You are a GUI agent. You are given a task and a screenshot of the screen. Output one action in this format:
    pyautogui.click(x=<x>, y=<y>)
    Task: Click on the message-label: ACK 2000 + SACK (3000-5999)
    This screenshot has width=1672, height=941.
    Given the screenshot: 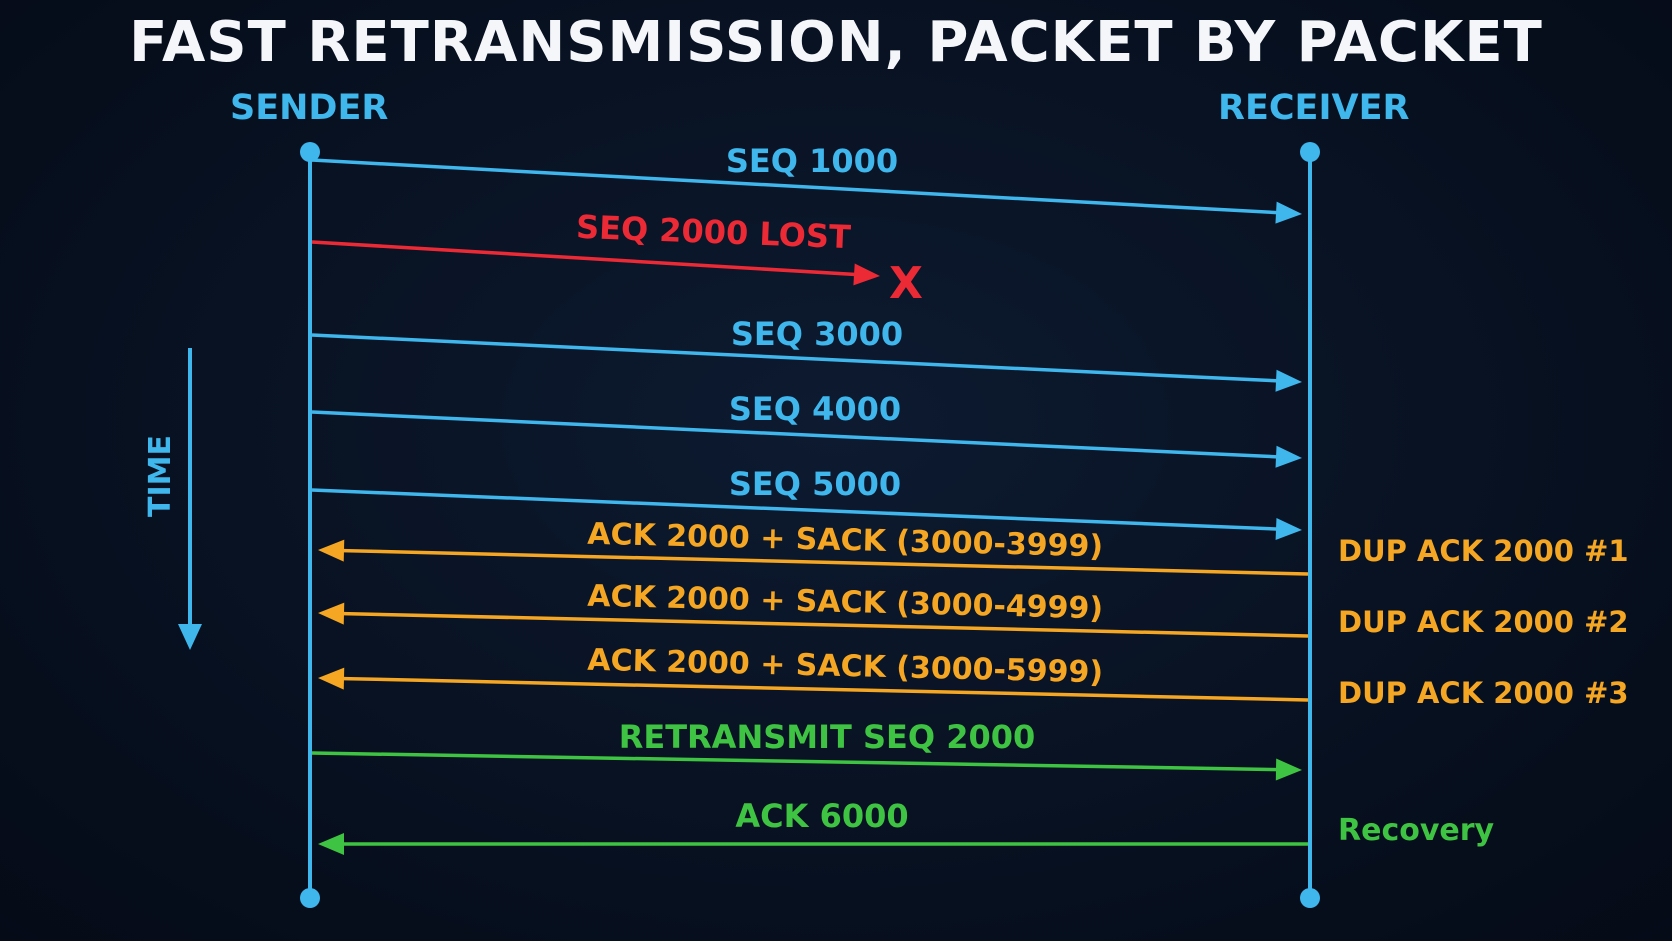 What is the action you would take?
    pyautogui.click(x=845, y=667)
    